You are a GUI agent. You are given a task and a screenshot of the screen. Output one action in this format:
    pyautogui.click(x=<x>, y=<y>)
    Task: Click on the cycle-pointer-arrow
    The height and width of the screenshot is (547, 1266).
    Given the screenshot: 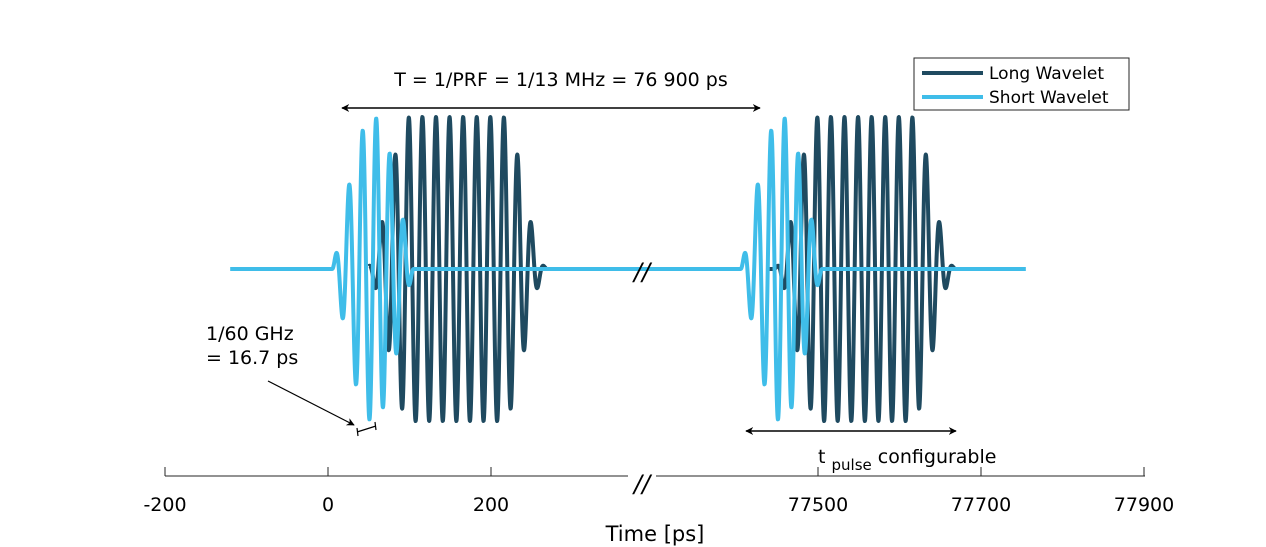 What is the action you would take?
    pyautogui.click(x=311, y=403)
    